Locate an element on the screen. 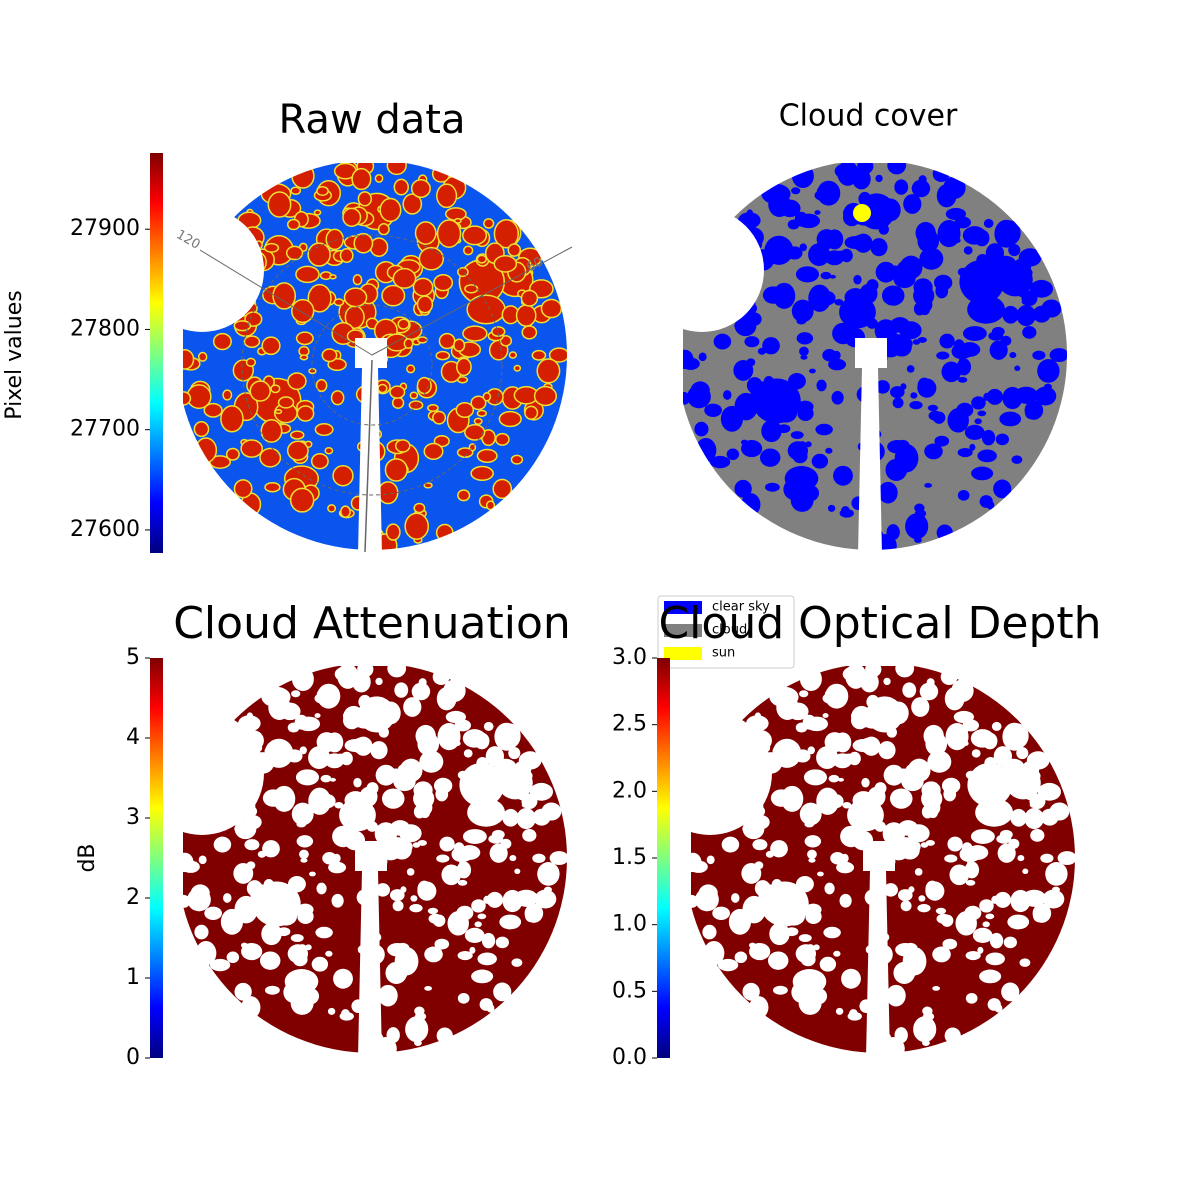  colorbar-tick-label: 4 is located at coordinates (133, 737).